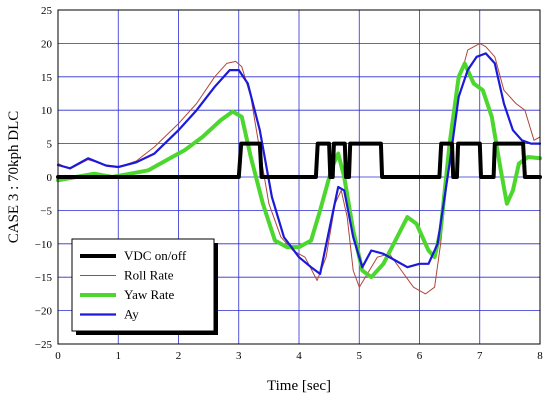  What do you see at coordinates (58, 356) in the screenshot?
I see `x-tick-label: 0` at bounding box center [58, 356].